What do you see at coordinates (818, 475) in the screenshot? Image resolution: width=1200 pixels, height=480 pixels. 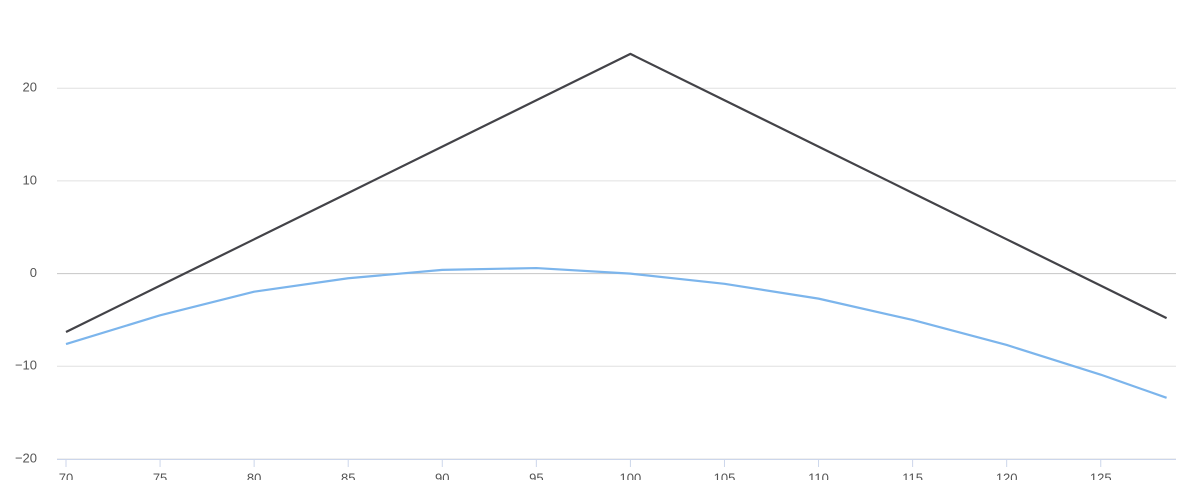 I see `x-tick-label: 110` at bounding box center [818, 475].